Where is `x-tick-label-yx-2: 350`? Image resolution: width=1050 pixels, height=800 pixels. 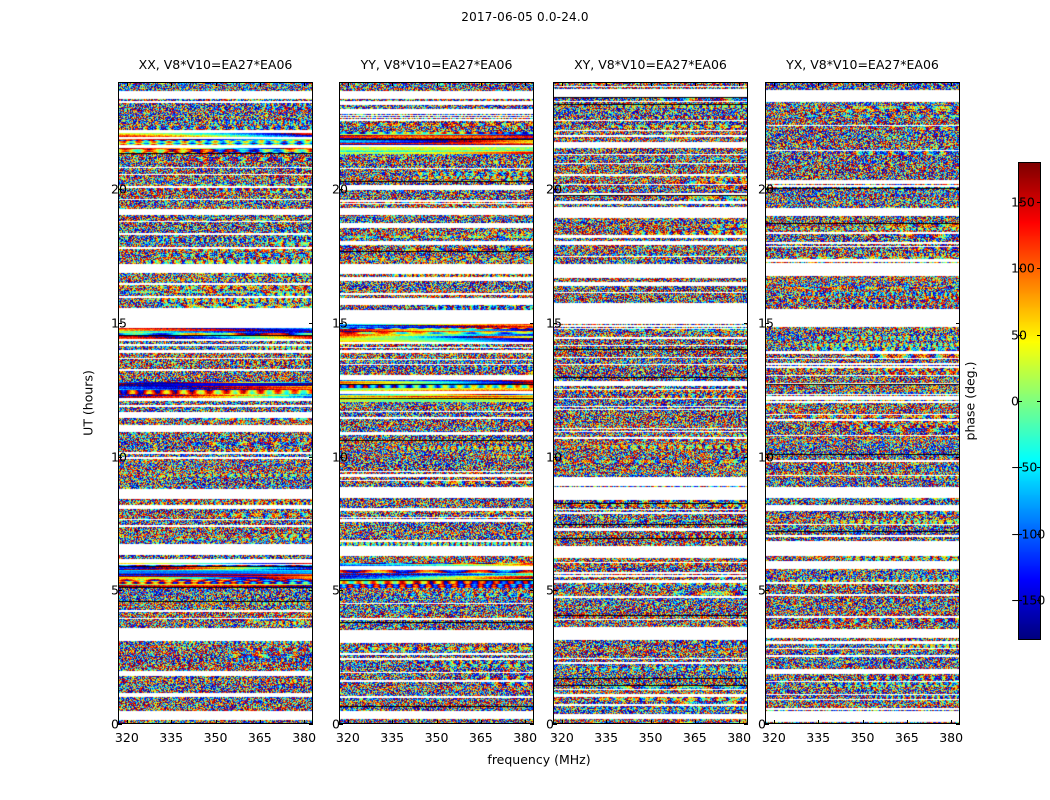 x-tick-label-yx-2: 350 is located at coordinates (862, 737).